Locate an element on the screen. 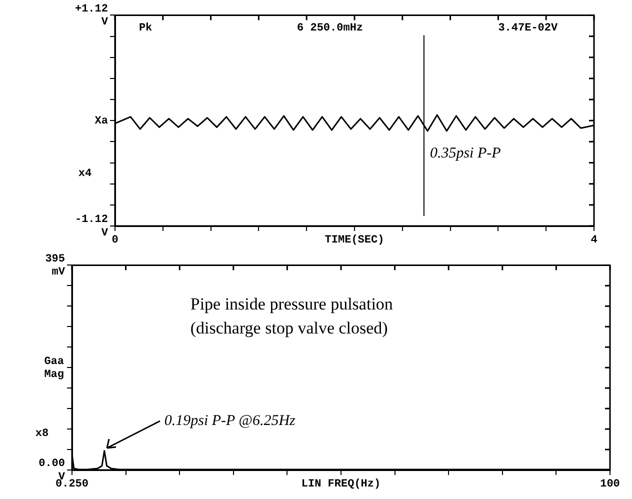 The image size is (632, 499). text: Pipe inside pressure pulsation (discharge stop valve closed) is located at coordinates (292, 316).